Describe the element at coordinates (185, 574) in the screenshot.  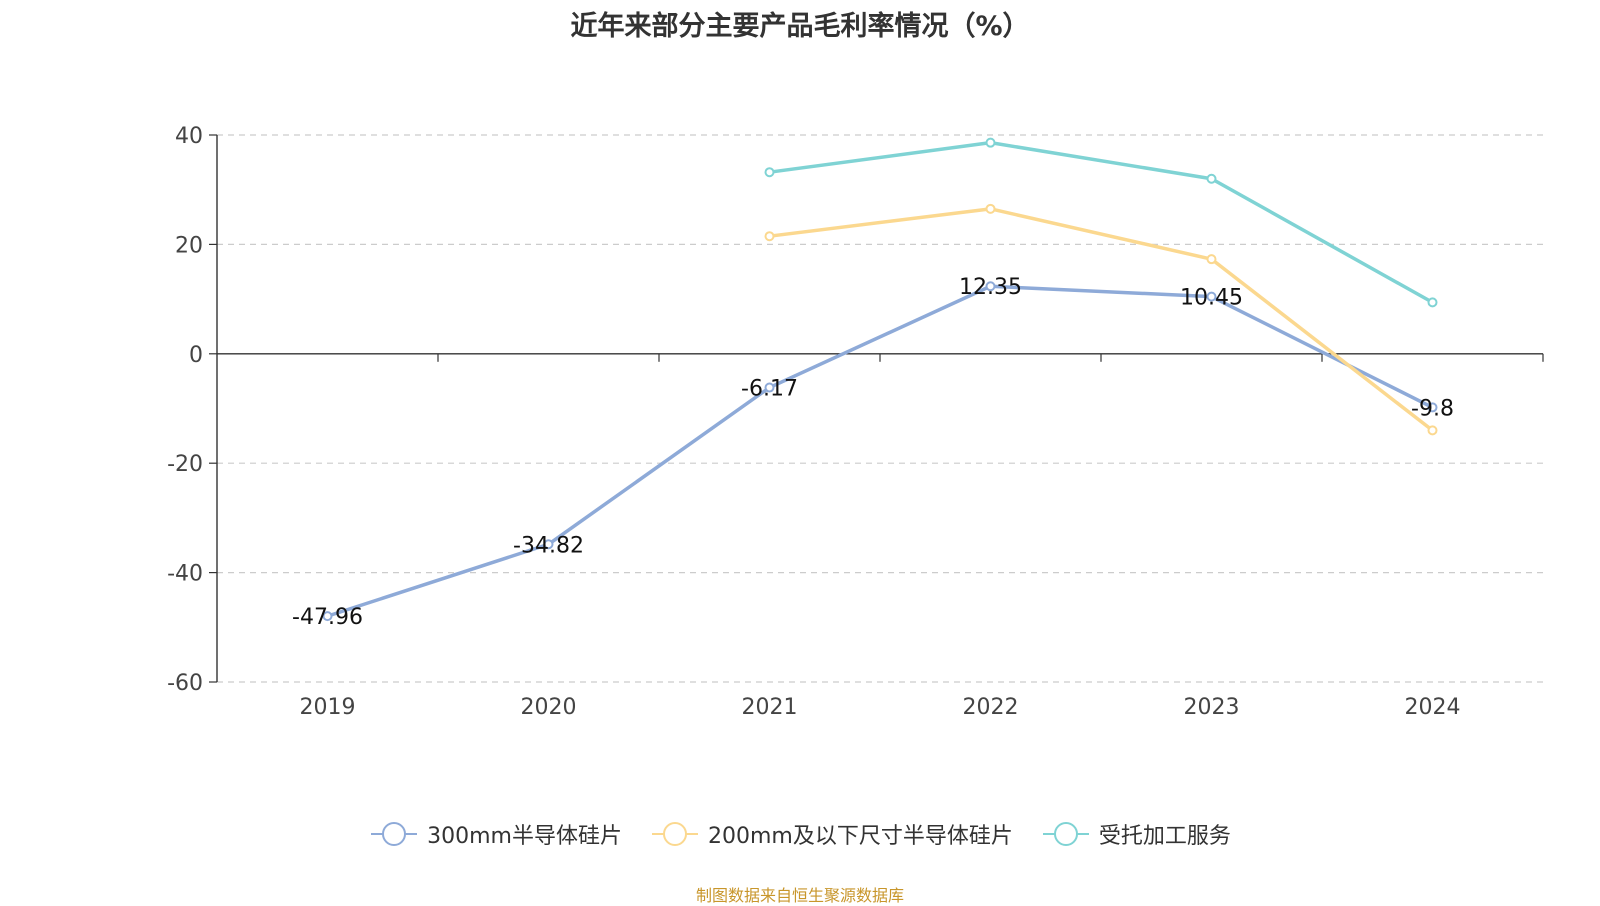
I see `y-tick-label: -40` at that location.